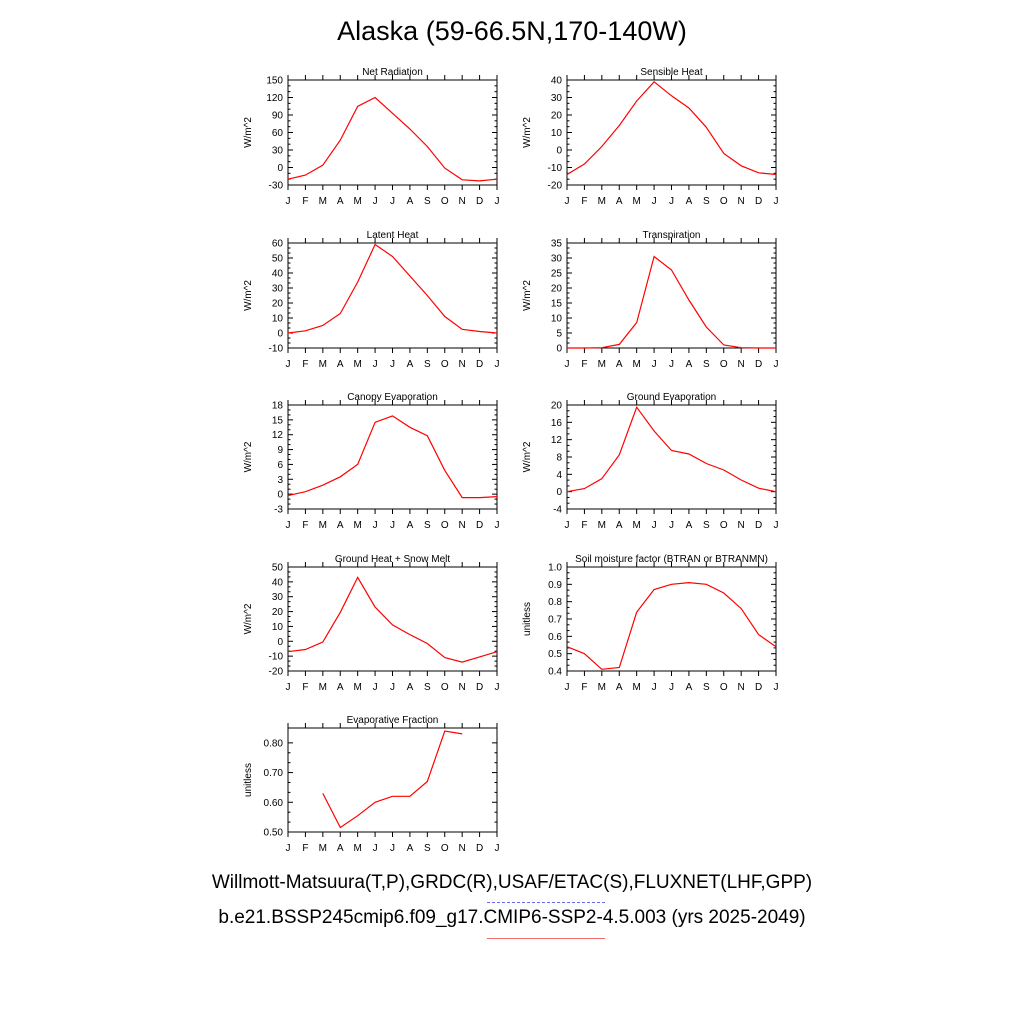 This screenshot has width=1024, height=1024. What do you see at coordinates (276, 657) in the screenshot?
I see `y-tick-label: -10` at bounding box center [276, 657].